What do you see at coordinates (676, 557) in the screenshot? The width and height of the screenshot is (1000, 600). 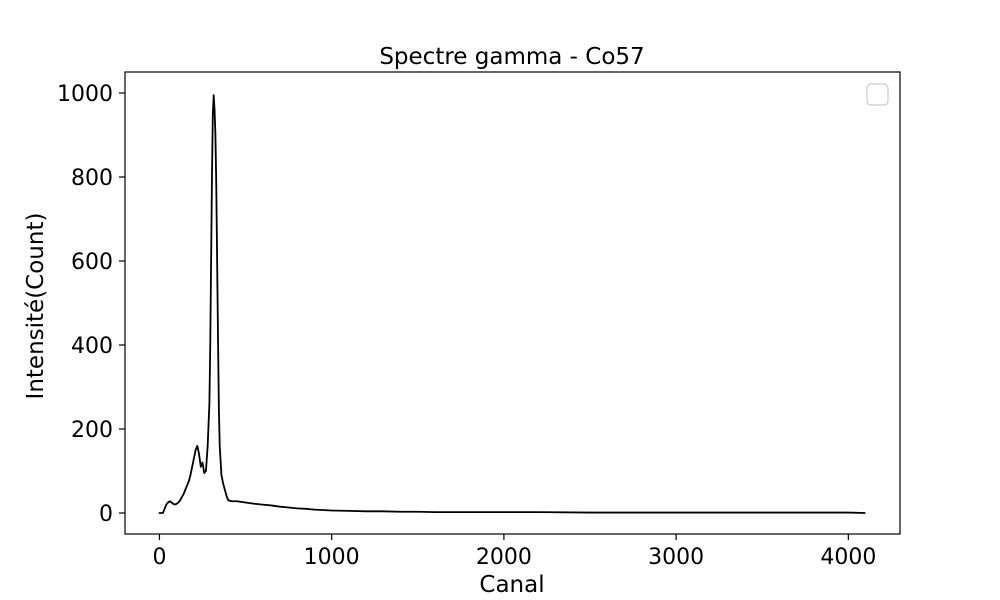 I see `x-tick-label: 3000` at bounding box center [676, 557].